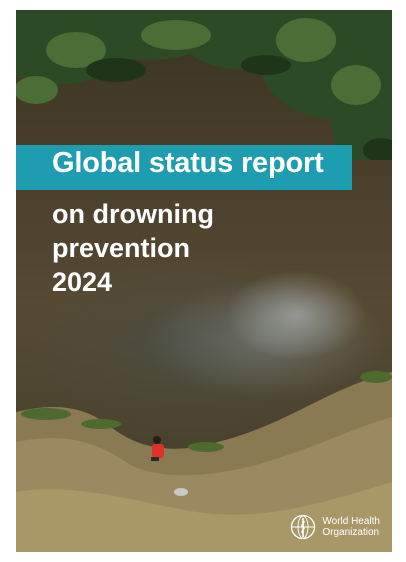 Image resolution: width=406 pixels, height=562 pixels. Describe the element at coordinates (351, 532) in the screenshot. I see `who-name-line-2: Organization` at that location.